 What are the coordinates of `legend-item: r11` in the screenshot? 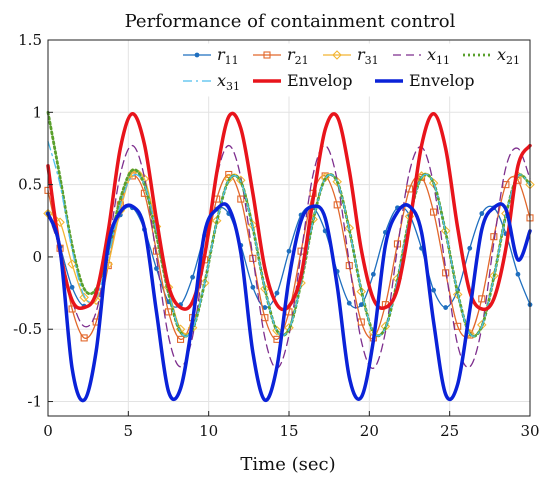 It's located at (211, 56).